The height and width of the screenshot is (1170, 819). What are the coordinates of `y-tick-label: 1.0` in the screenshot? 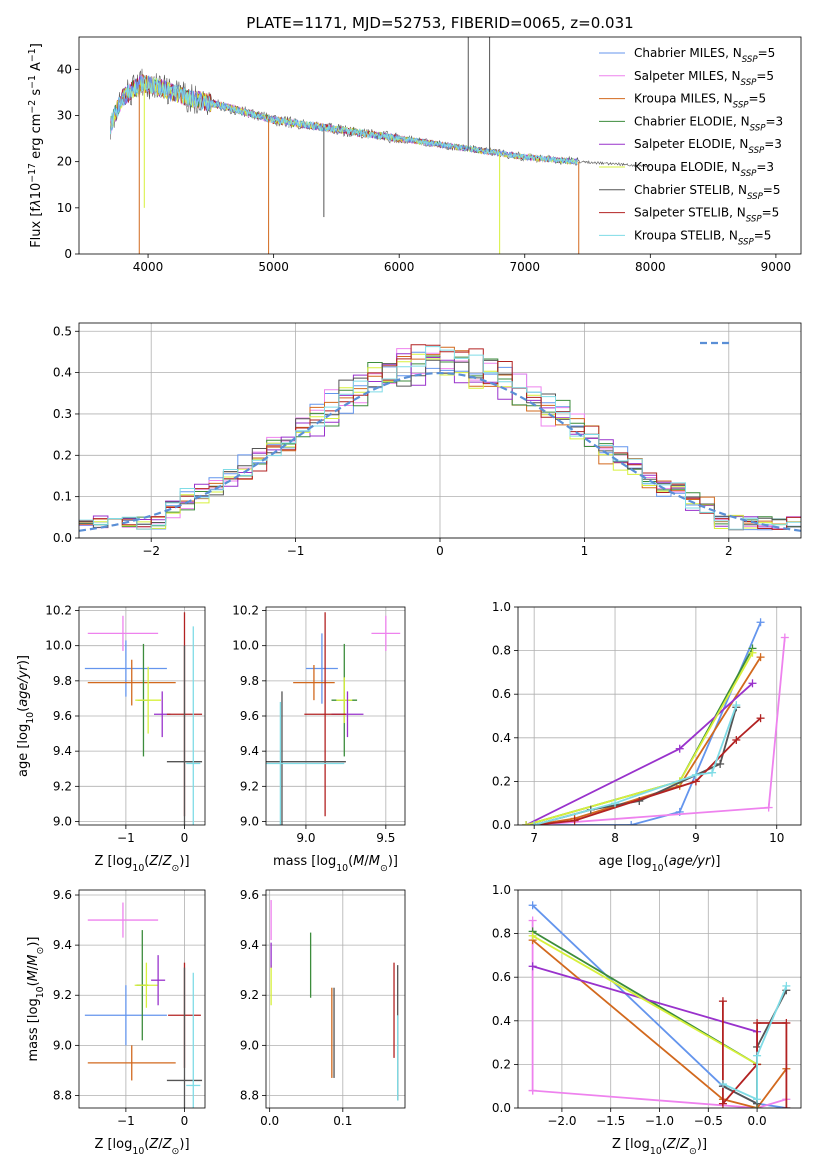 It's located at (501, 607).